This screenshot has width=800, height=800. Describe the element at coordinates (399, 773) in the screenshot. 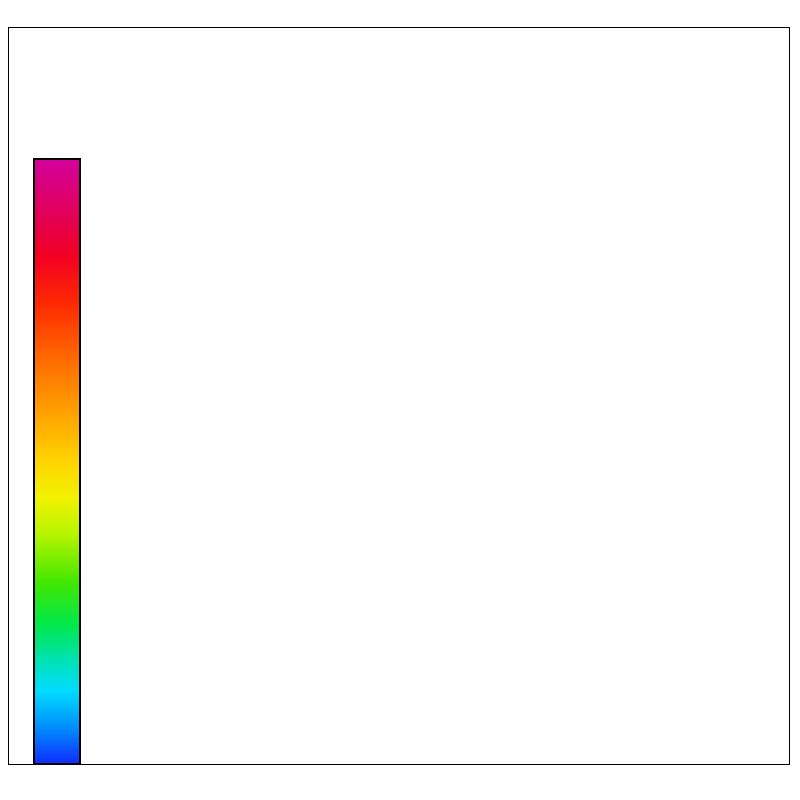

I see `axis-ruler-bottom` at that location.